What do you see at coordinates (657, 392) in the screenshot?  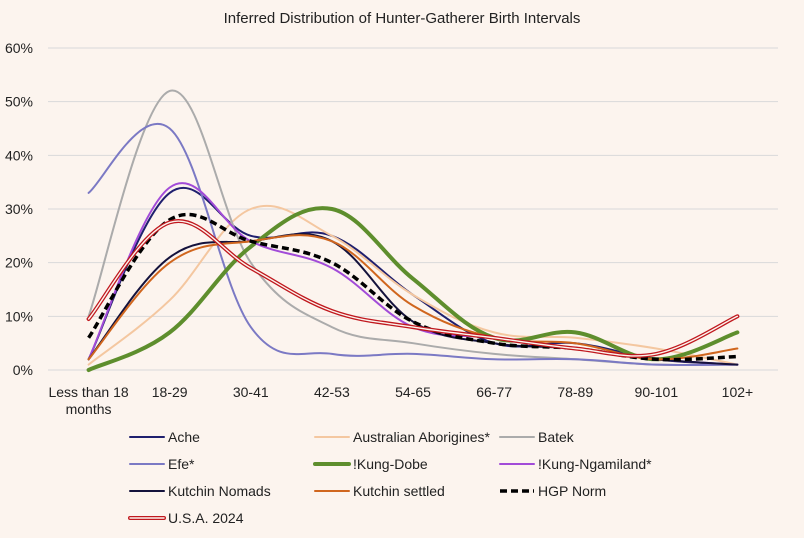 I see `x-tick-label: 90-101` at bounding box center [657, 392].